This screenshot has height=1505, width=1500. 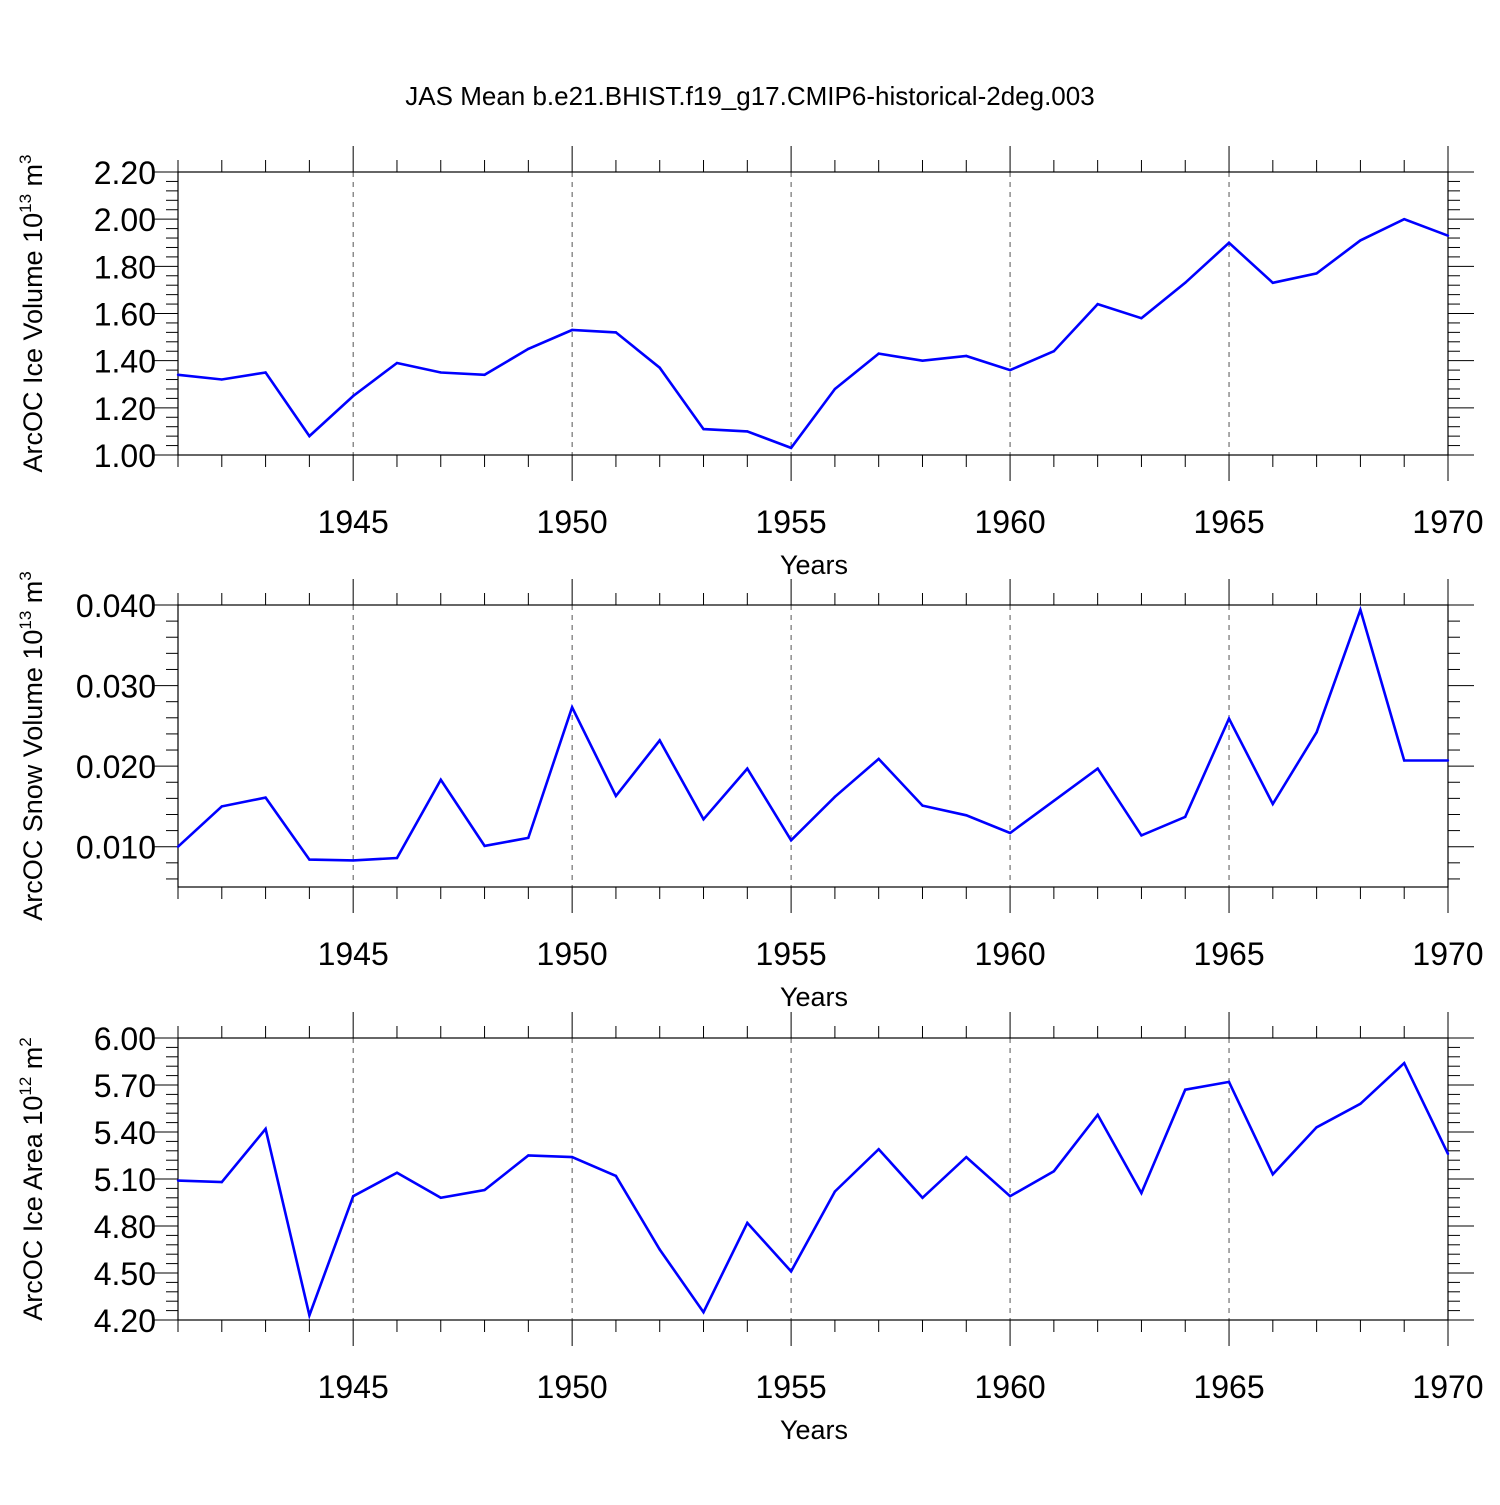 I want to click on y-tick-label: 5.40, so click(x=125, y=1133).